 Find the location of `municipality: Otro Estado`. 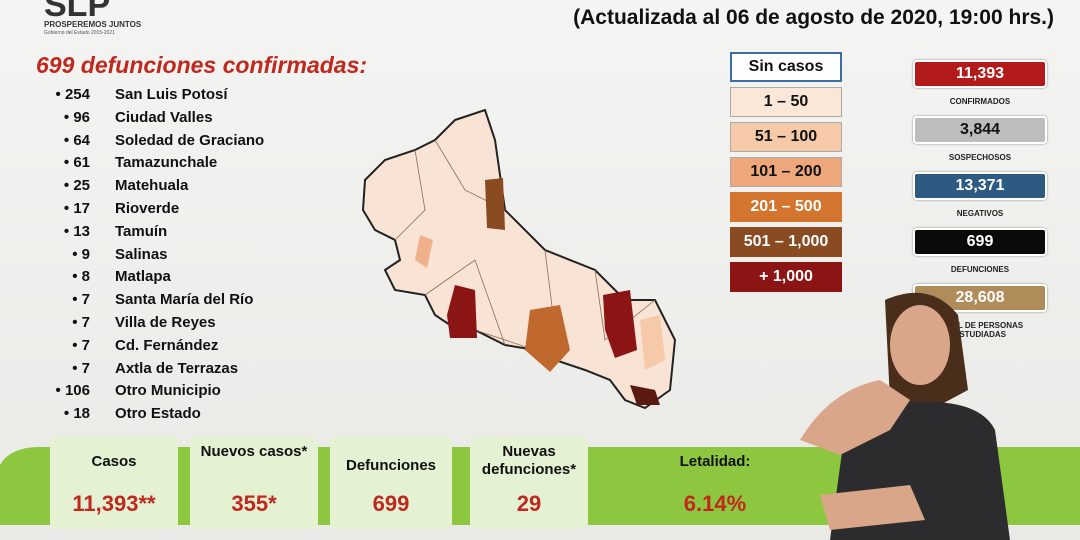

municipality: Otro Estado is located at coordinates (158, 414).